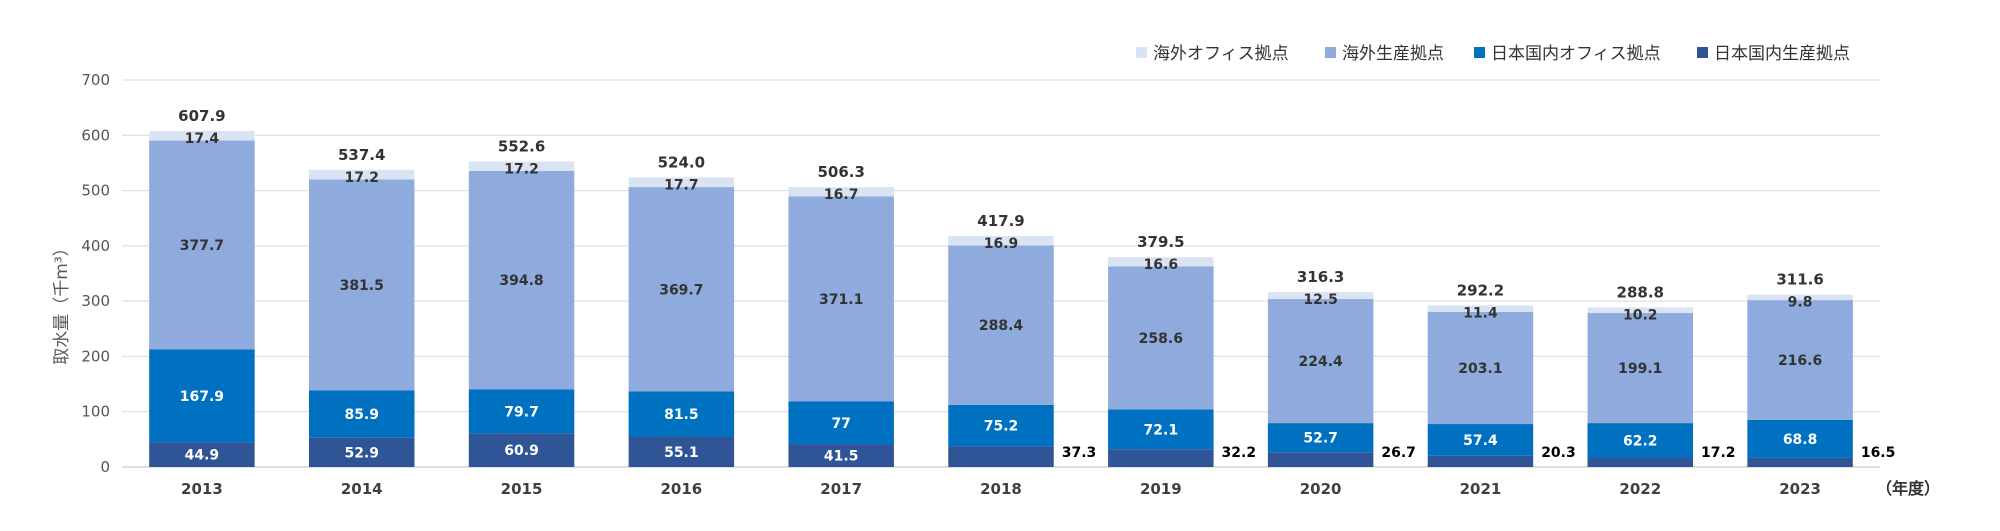  Describe the element at coordinates (1799, 280) in the screenshot. I see `total-label: 311.6` at that location.